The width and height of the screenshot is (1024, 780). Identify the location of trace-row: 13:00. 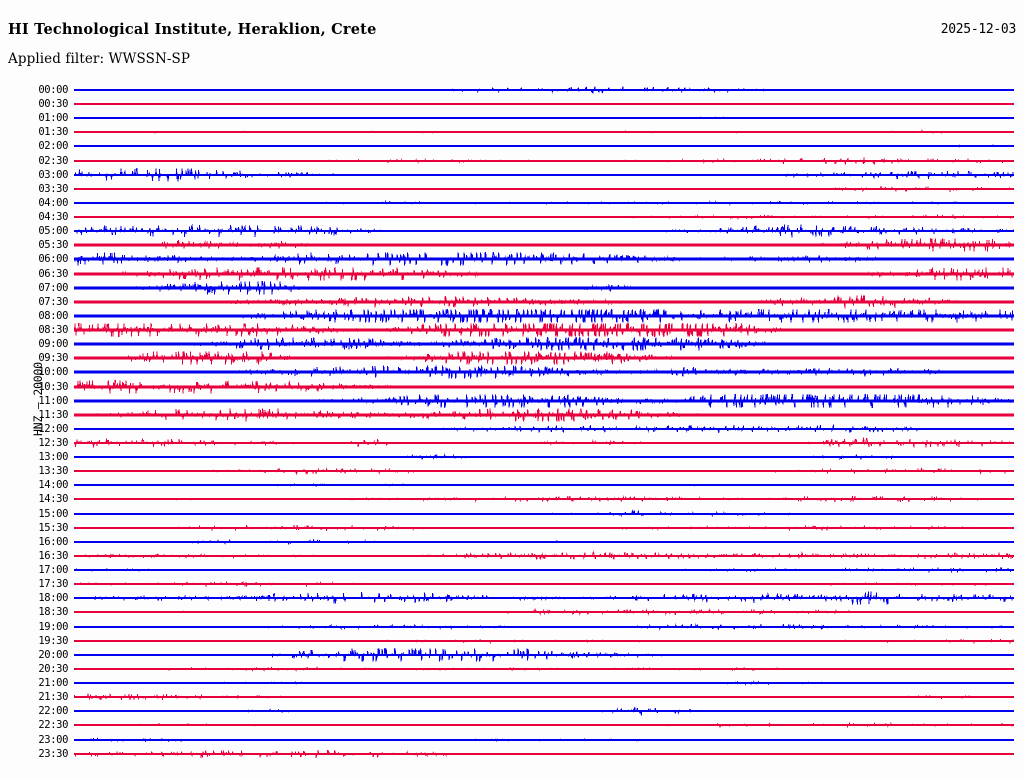
(512, 457).